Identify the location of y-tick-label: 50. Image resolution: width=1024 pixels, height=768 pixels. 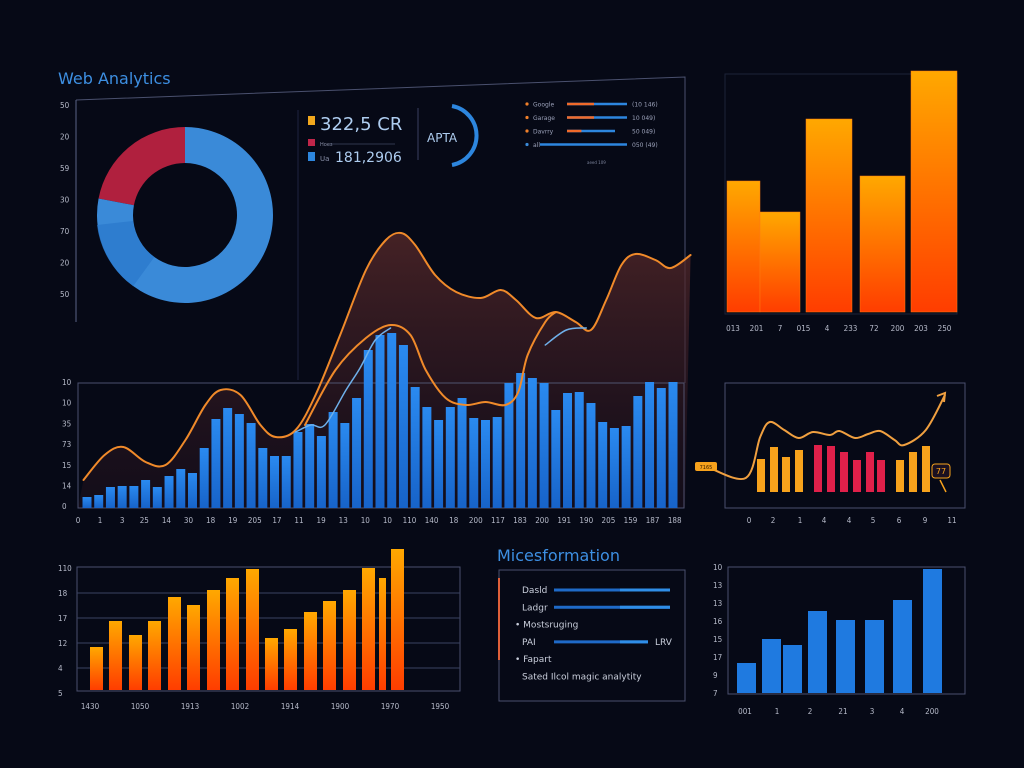
(65, 294).